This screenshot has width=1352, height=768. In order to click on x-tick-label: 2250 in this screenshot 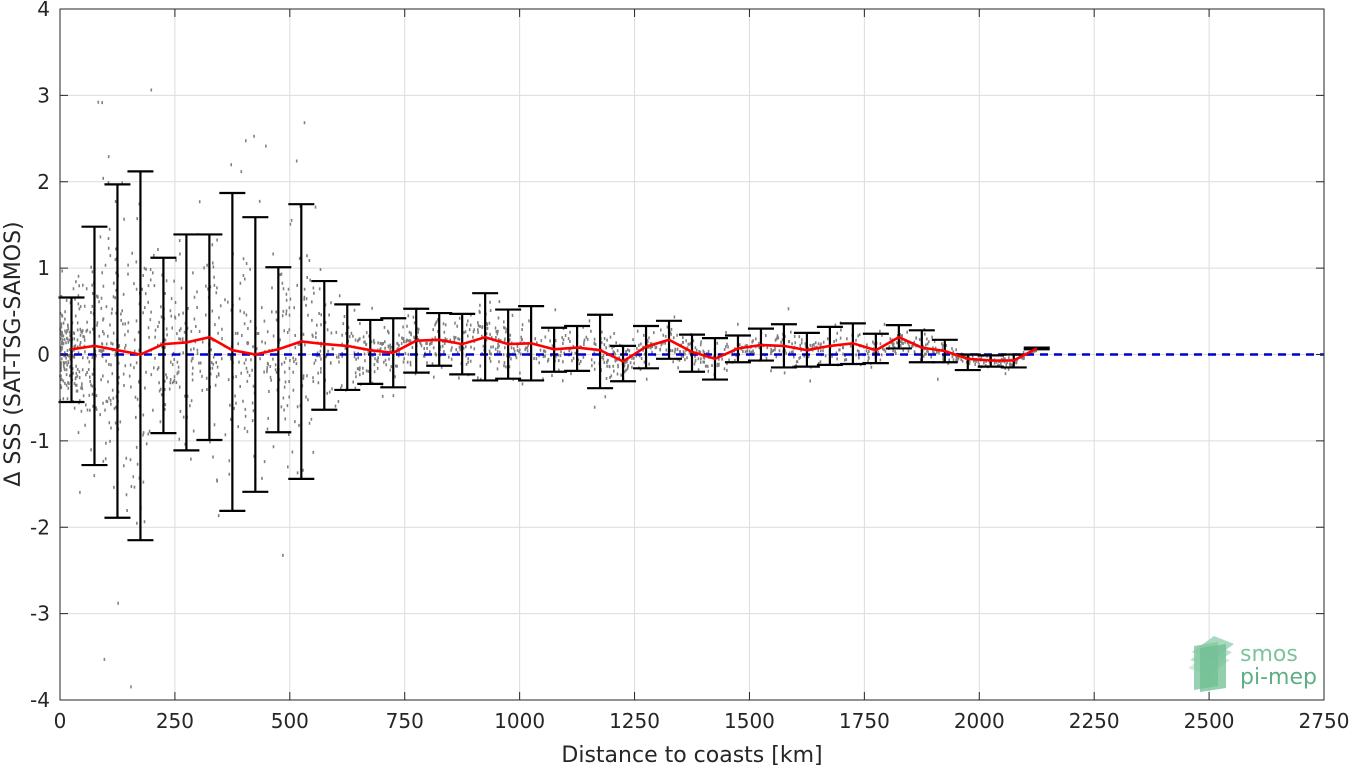, I will do `click(1094, 721)`.